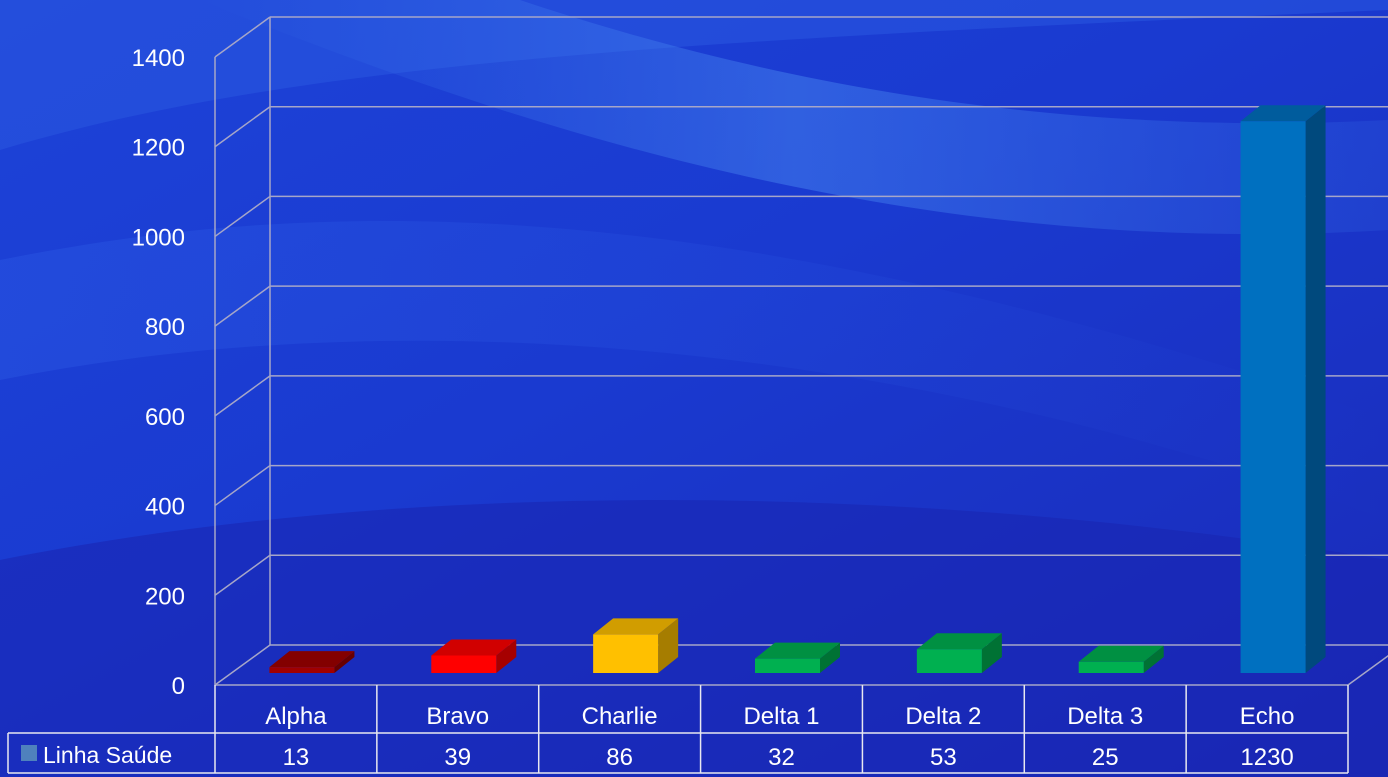 The height and width of the screenshot is (777, 1388). I want to click on data-label: 1230, so click(1266, 757).